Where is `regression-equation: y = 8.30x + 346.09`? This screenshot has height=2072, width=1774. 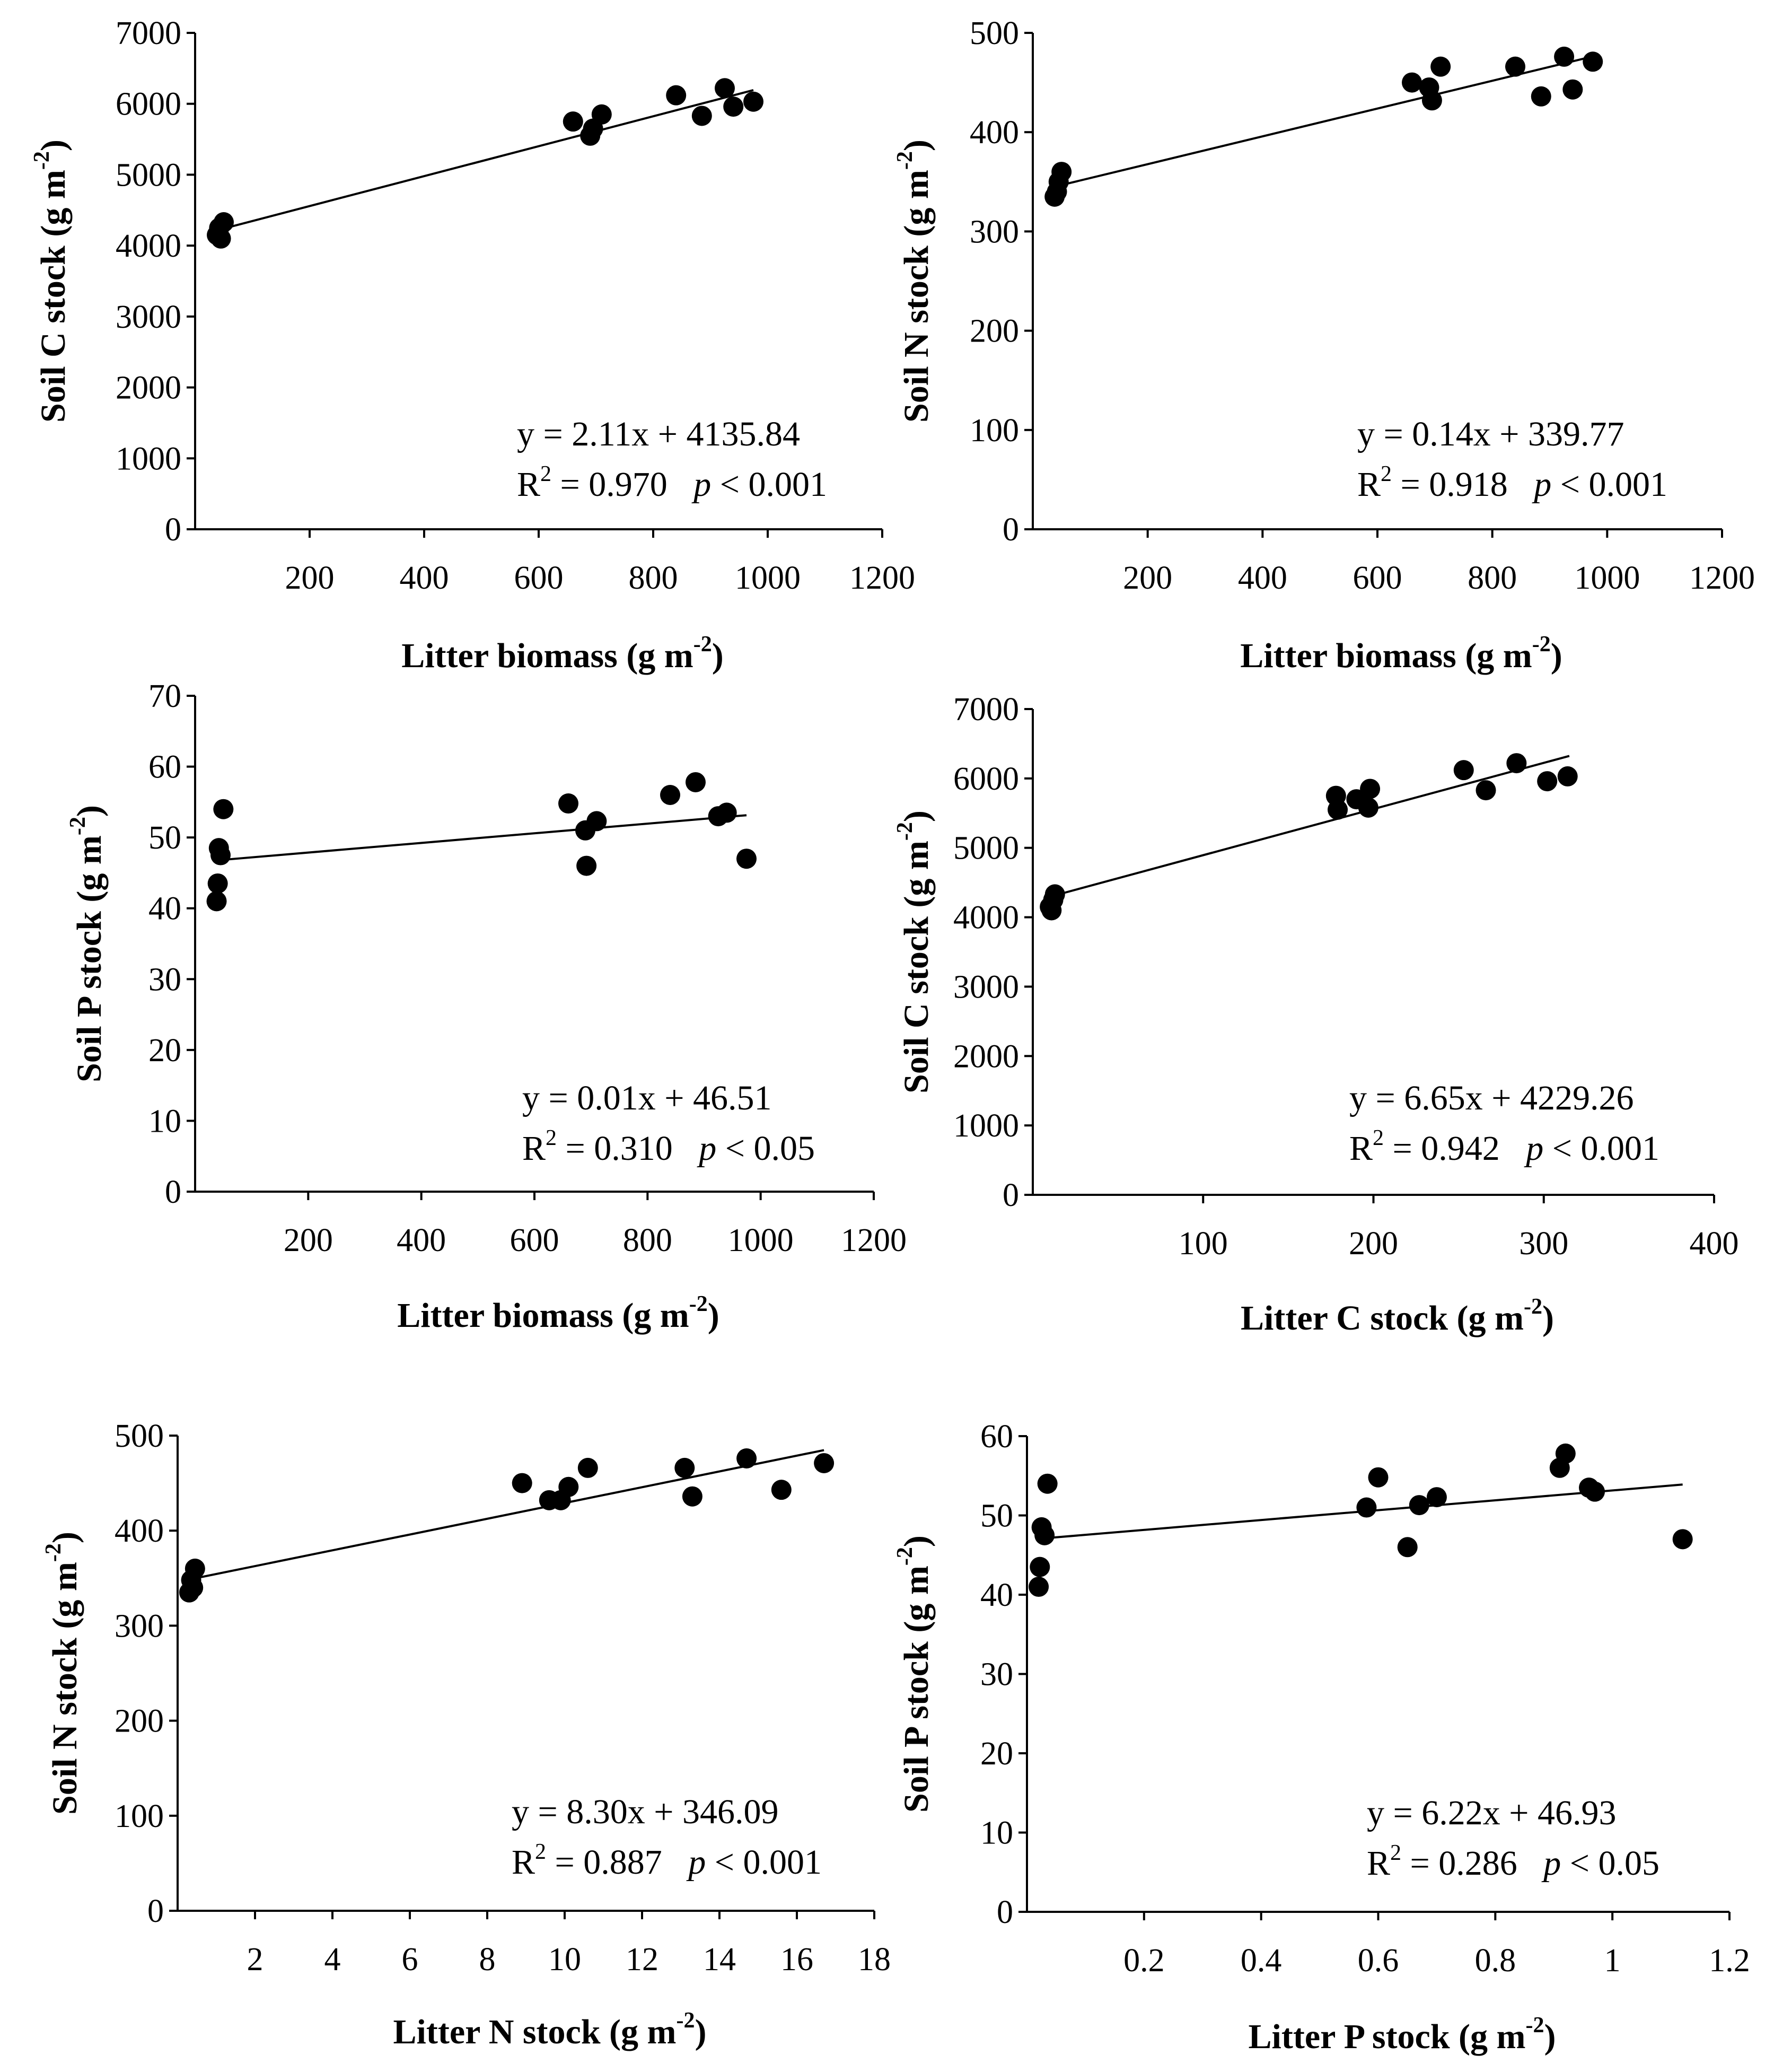
regression-equation: y = 8.30x + 346.09 is located at coordinates (645, 1812).